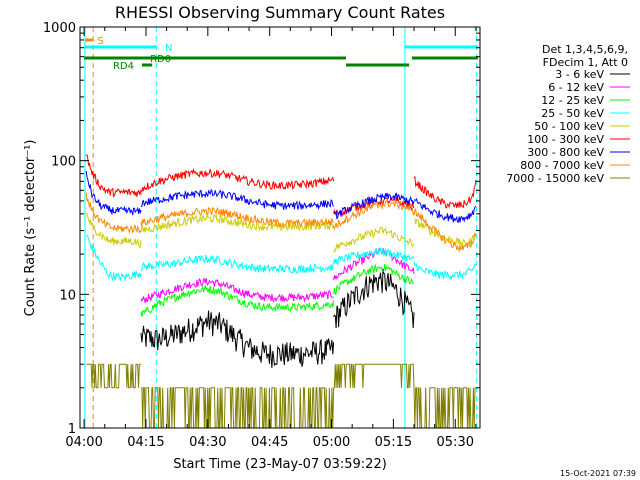  What do you see at coordinates (145, 442) in the screenshot?
I see `x-tick-label-2: 04:15` at bounding box center [145, 442].